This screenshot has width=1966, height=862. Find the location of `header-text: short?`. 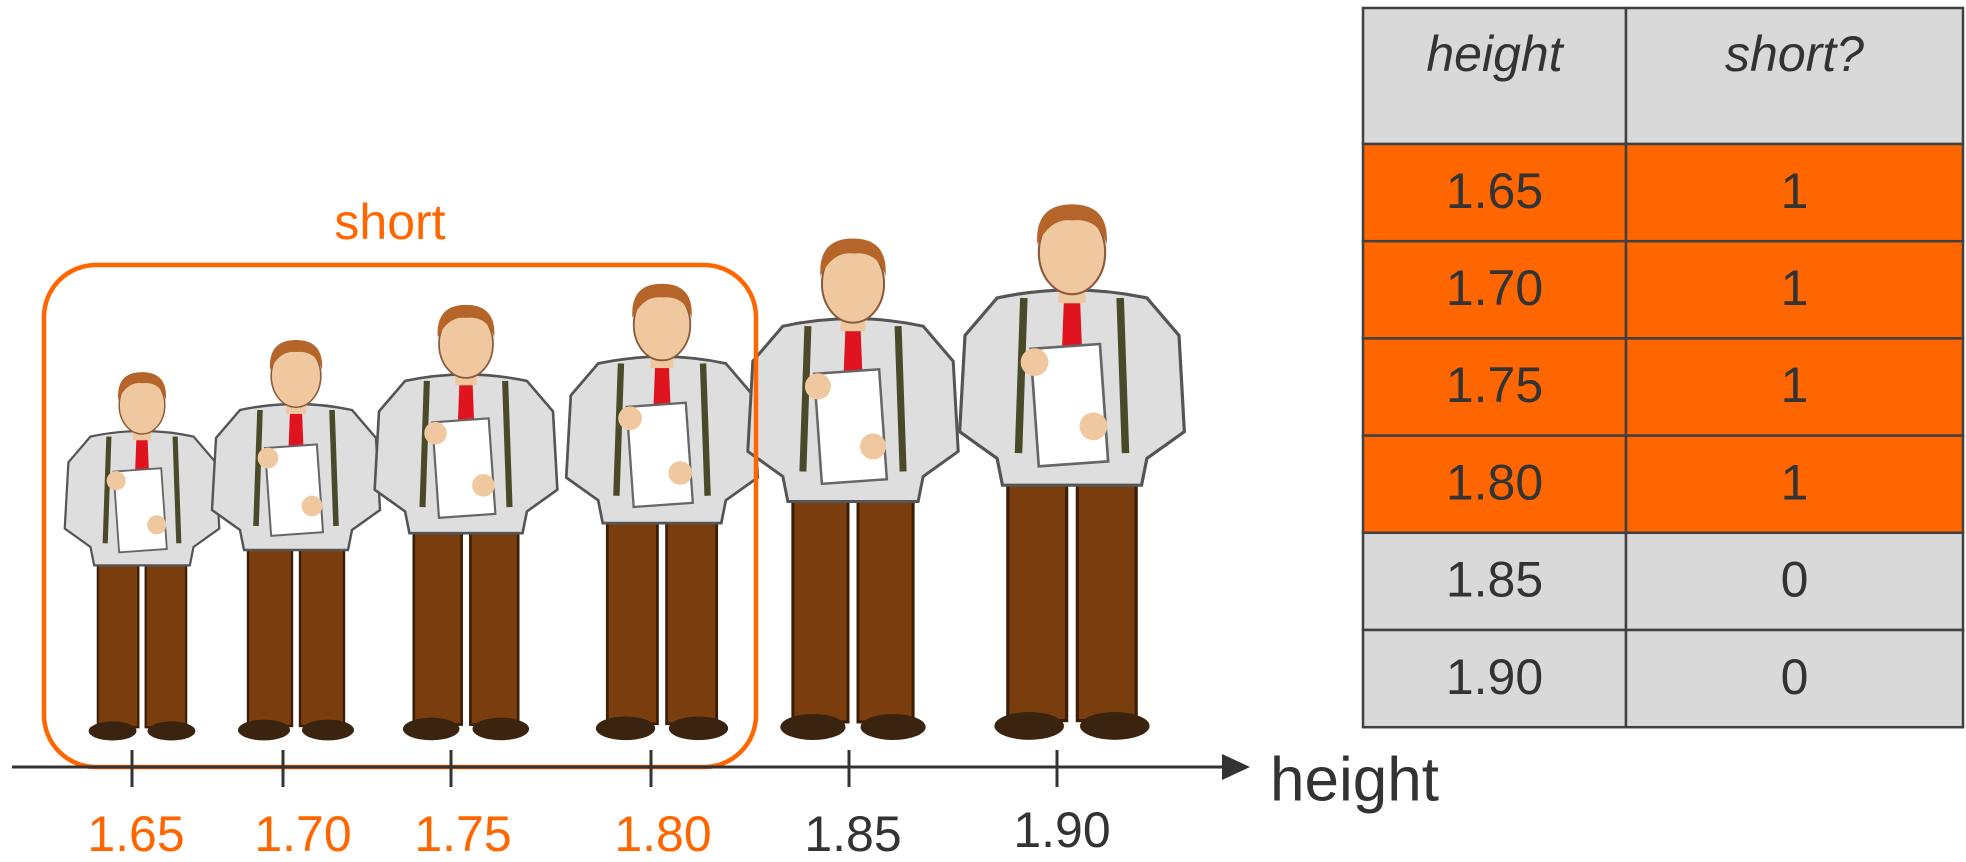

header-text: short? is located at coordinates (1794, 54).